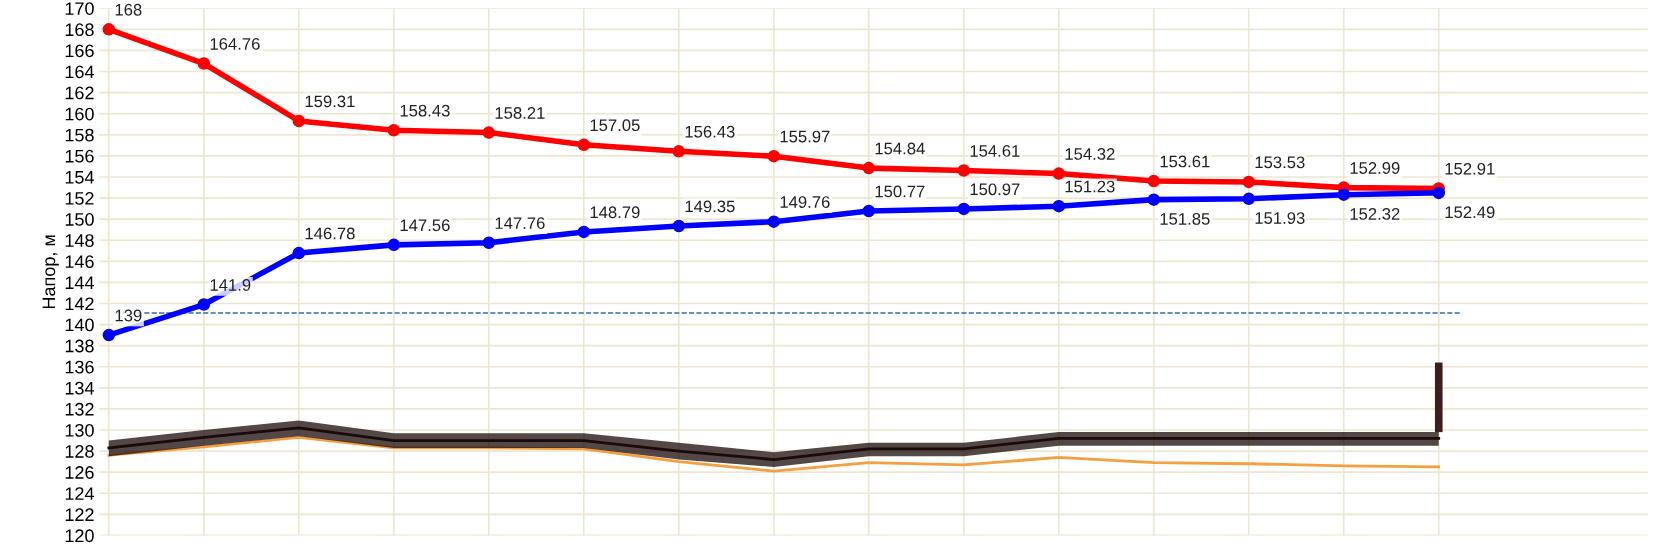  What do you see at coordinates (995, 151) in the screenshot?
I see `data-label: 154.61` at bounding box center [995, 151].